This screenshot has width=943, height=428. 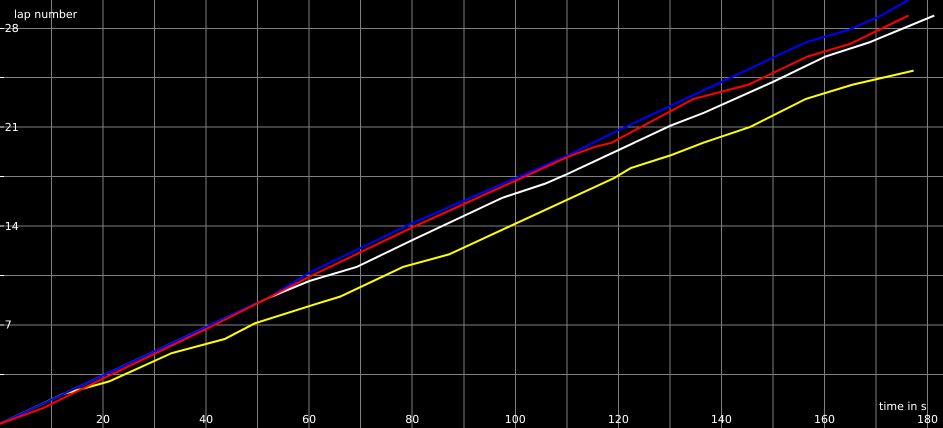 What do you see at coordinates (618, 419) in the screenshot?
I see `x-tick-label: 120` at bounding box center [618, 419].